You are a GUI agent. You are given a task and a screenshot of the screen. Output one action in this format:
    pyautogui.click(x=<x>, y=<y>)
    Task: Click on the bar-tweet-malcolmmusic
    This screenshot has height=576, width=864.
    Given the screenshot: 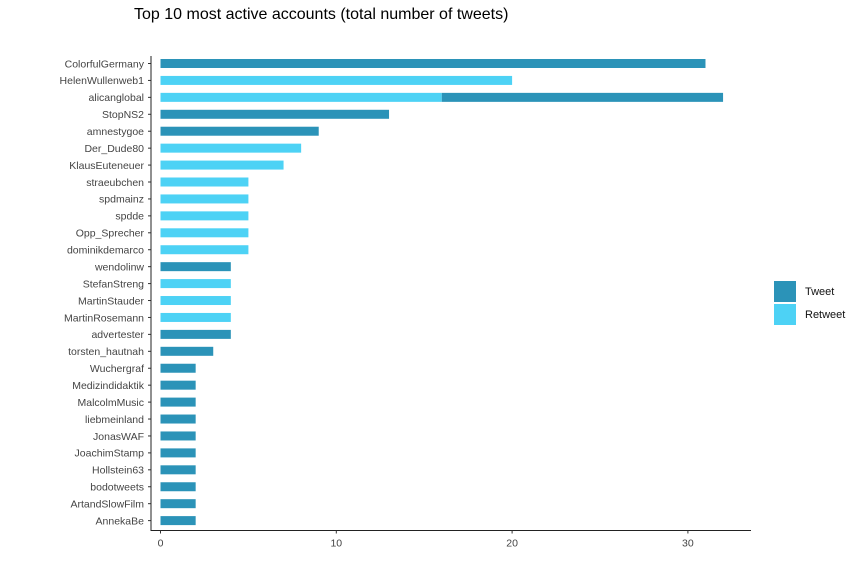 What is the action you would take?
    pyautogui.click(x=178, y=402)
    